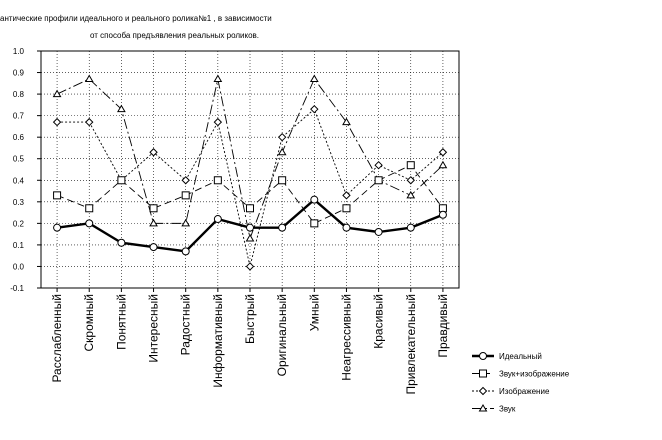 The height and width of the screenshot is (440, 662). What do you see at coordinates (411, 344) in the screenshot?
I see `x-tick-label: Привлекательный` at bounding box center [411, 344].